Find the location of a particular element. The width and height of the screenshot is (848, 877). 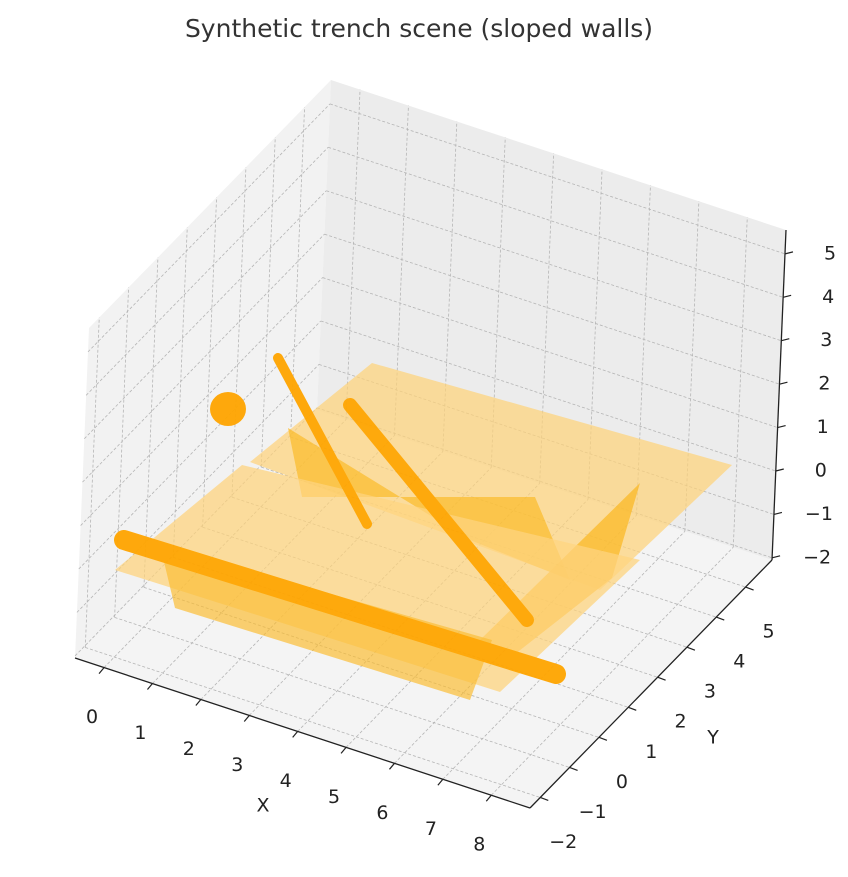

chart-title: Synthetic trench scene (sloped walls) is located at coordinates (419, 28).